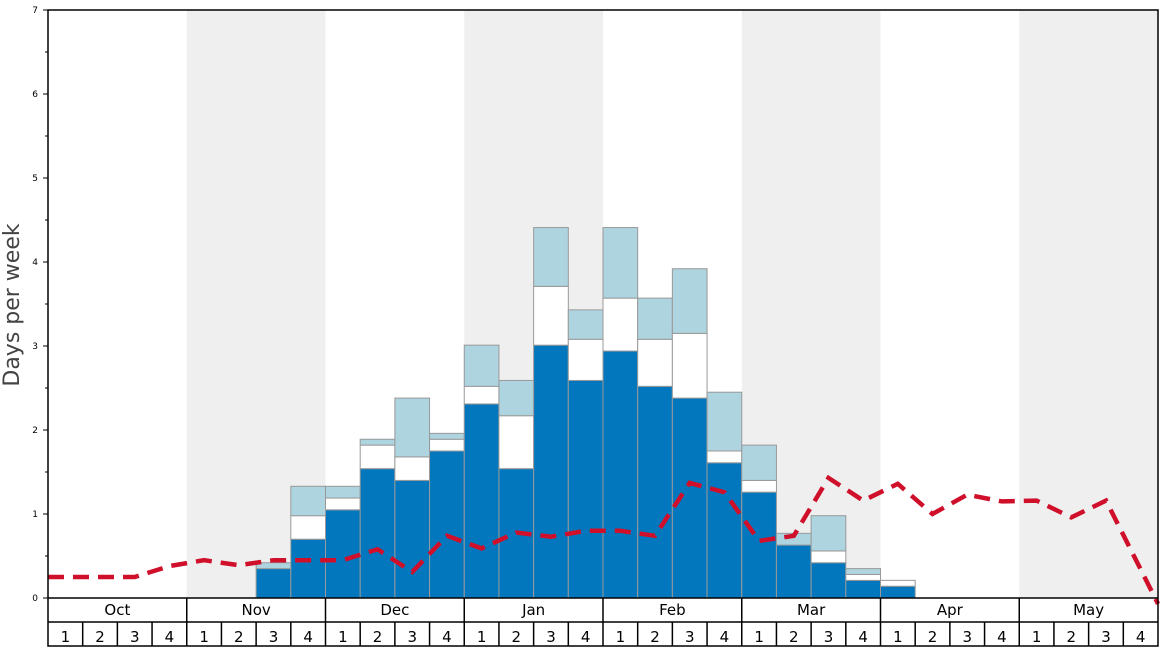 The width and height of the screenshot is (1168, 648). Describe the element at coordinates (811, 610) in the screenshot. I see `month-label: Mar` at that location.